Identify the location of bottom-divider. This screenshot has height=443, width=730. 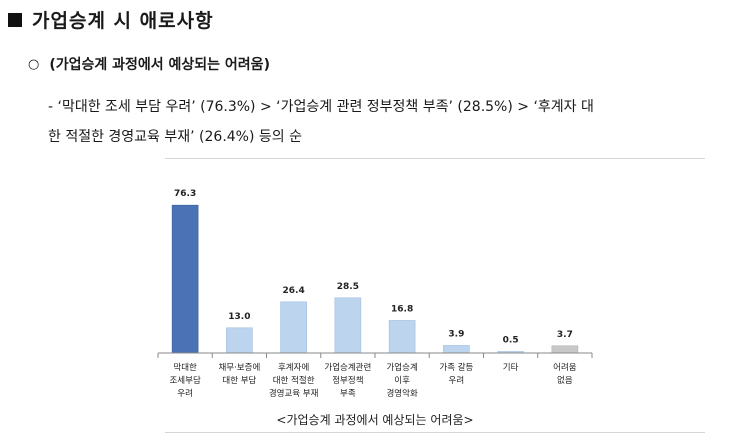
(435, 432).